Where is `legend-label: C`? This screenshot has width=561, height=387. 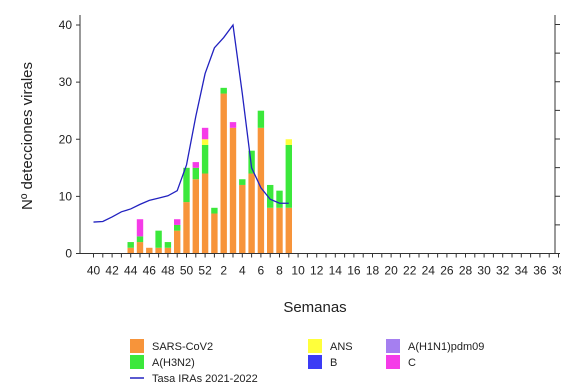
legend-label: C is located at coordinates (412, 363).